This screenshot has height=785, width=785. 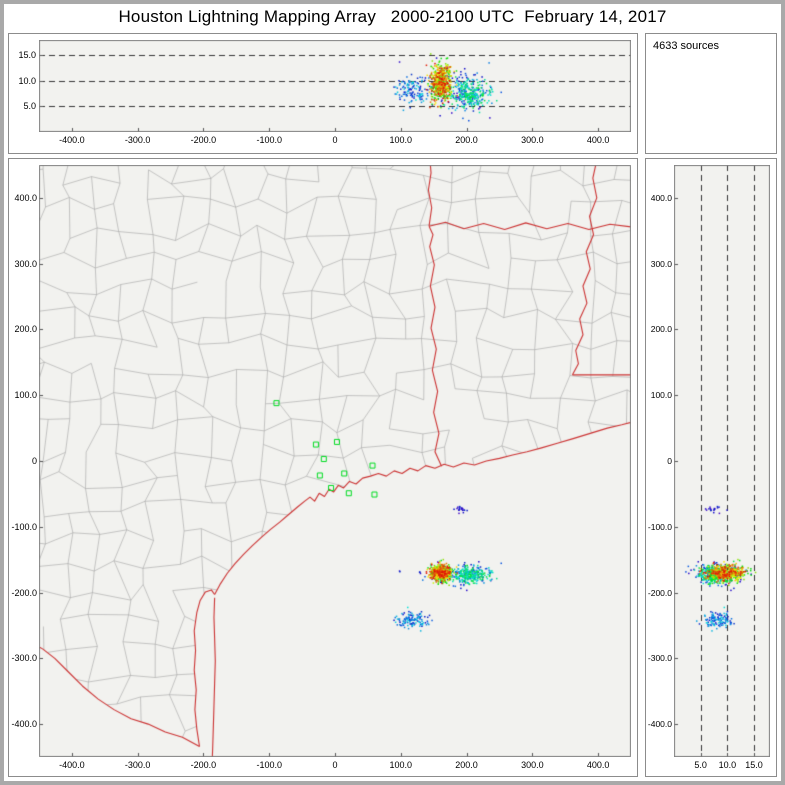 I want to click on altitude-ew-plot, so click(x=335, y=86).